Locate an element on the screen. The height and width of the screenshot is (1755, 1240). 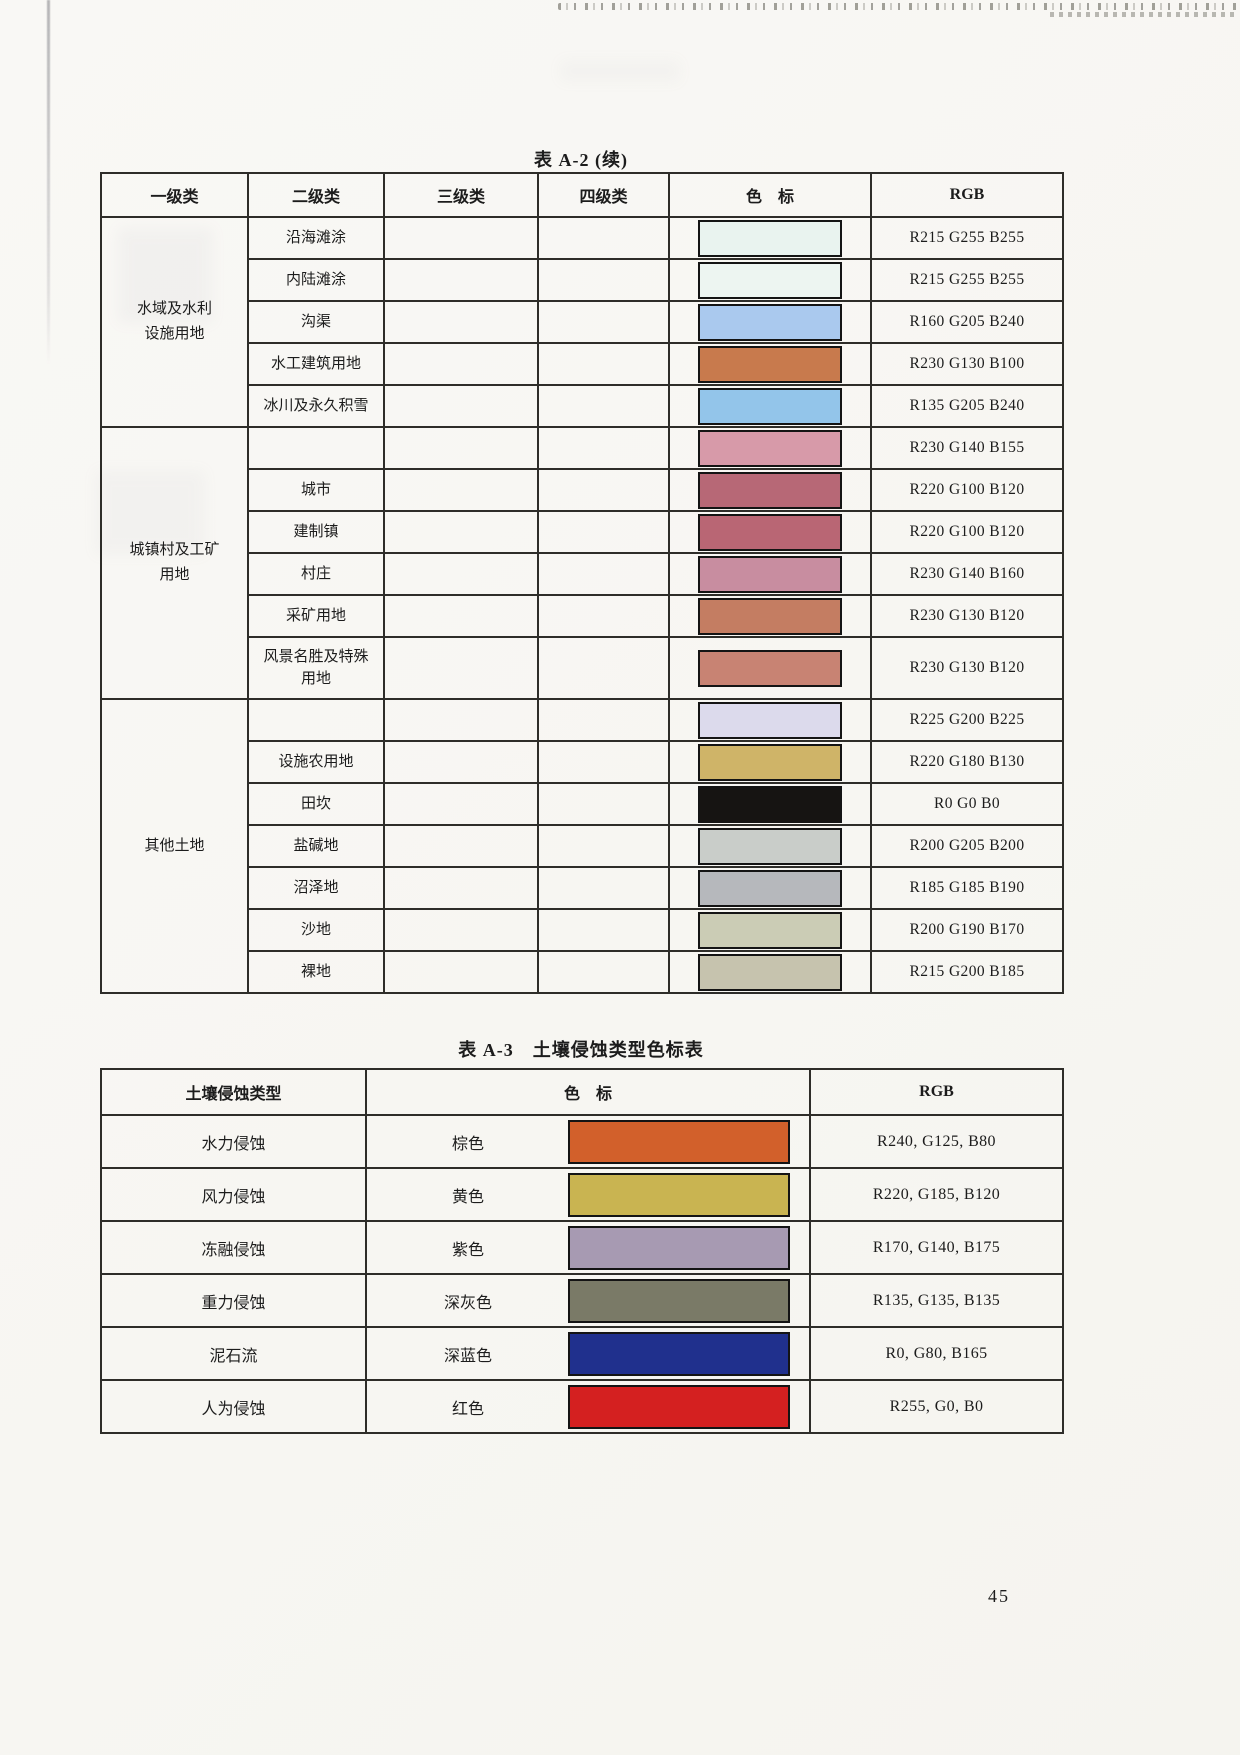
scan-artifact is located at coordinates (620, 71).